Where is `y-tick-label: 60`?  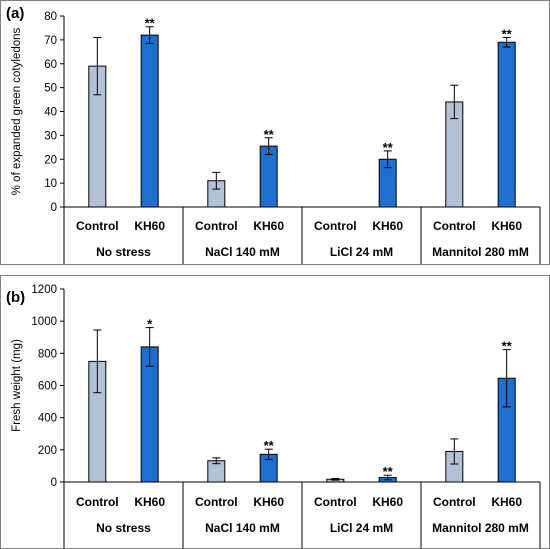
y-tick-label: 60 is located at coordinates (50, 65).